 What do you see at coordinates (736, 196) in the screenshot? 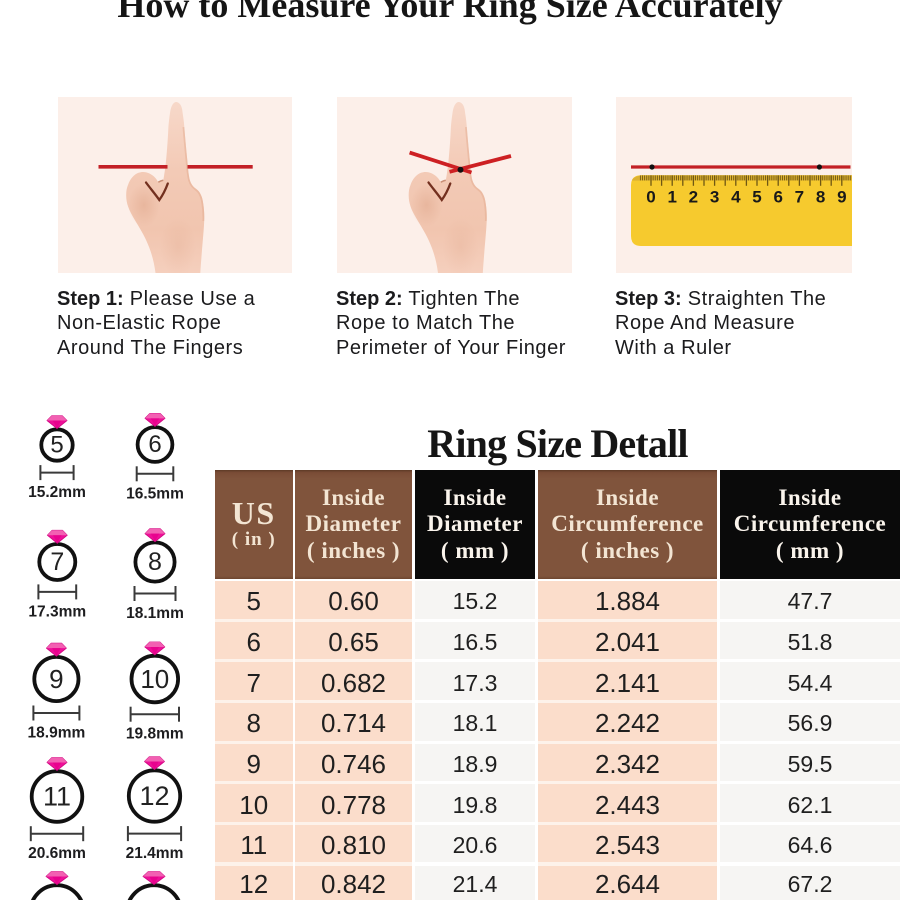
I see `svg-text: 4` at bounding box center [736, 196].